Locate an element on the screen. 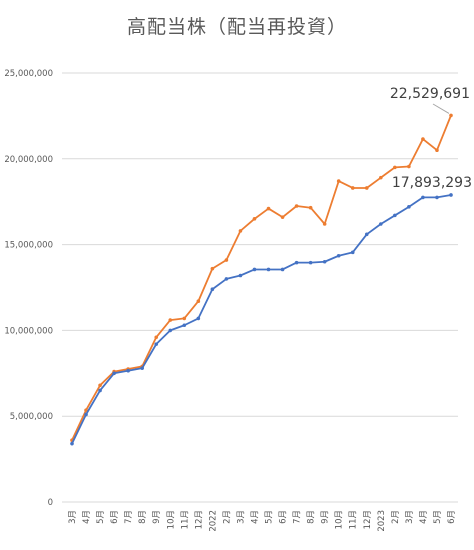 Image resolution: width=474 pixels, height=550 pixels. x-tick-label: 2022 is located at coordinates (213, 521).